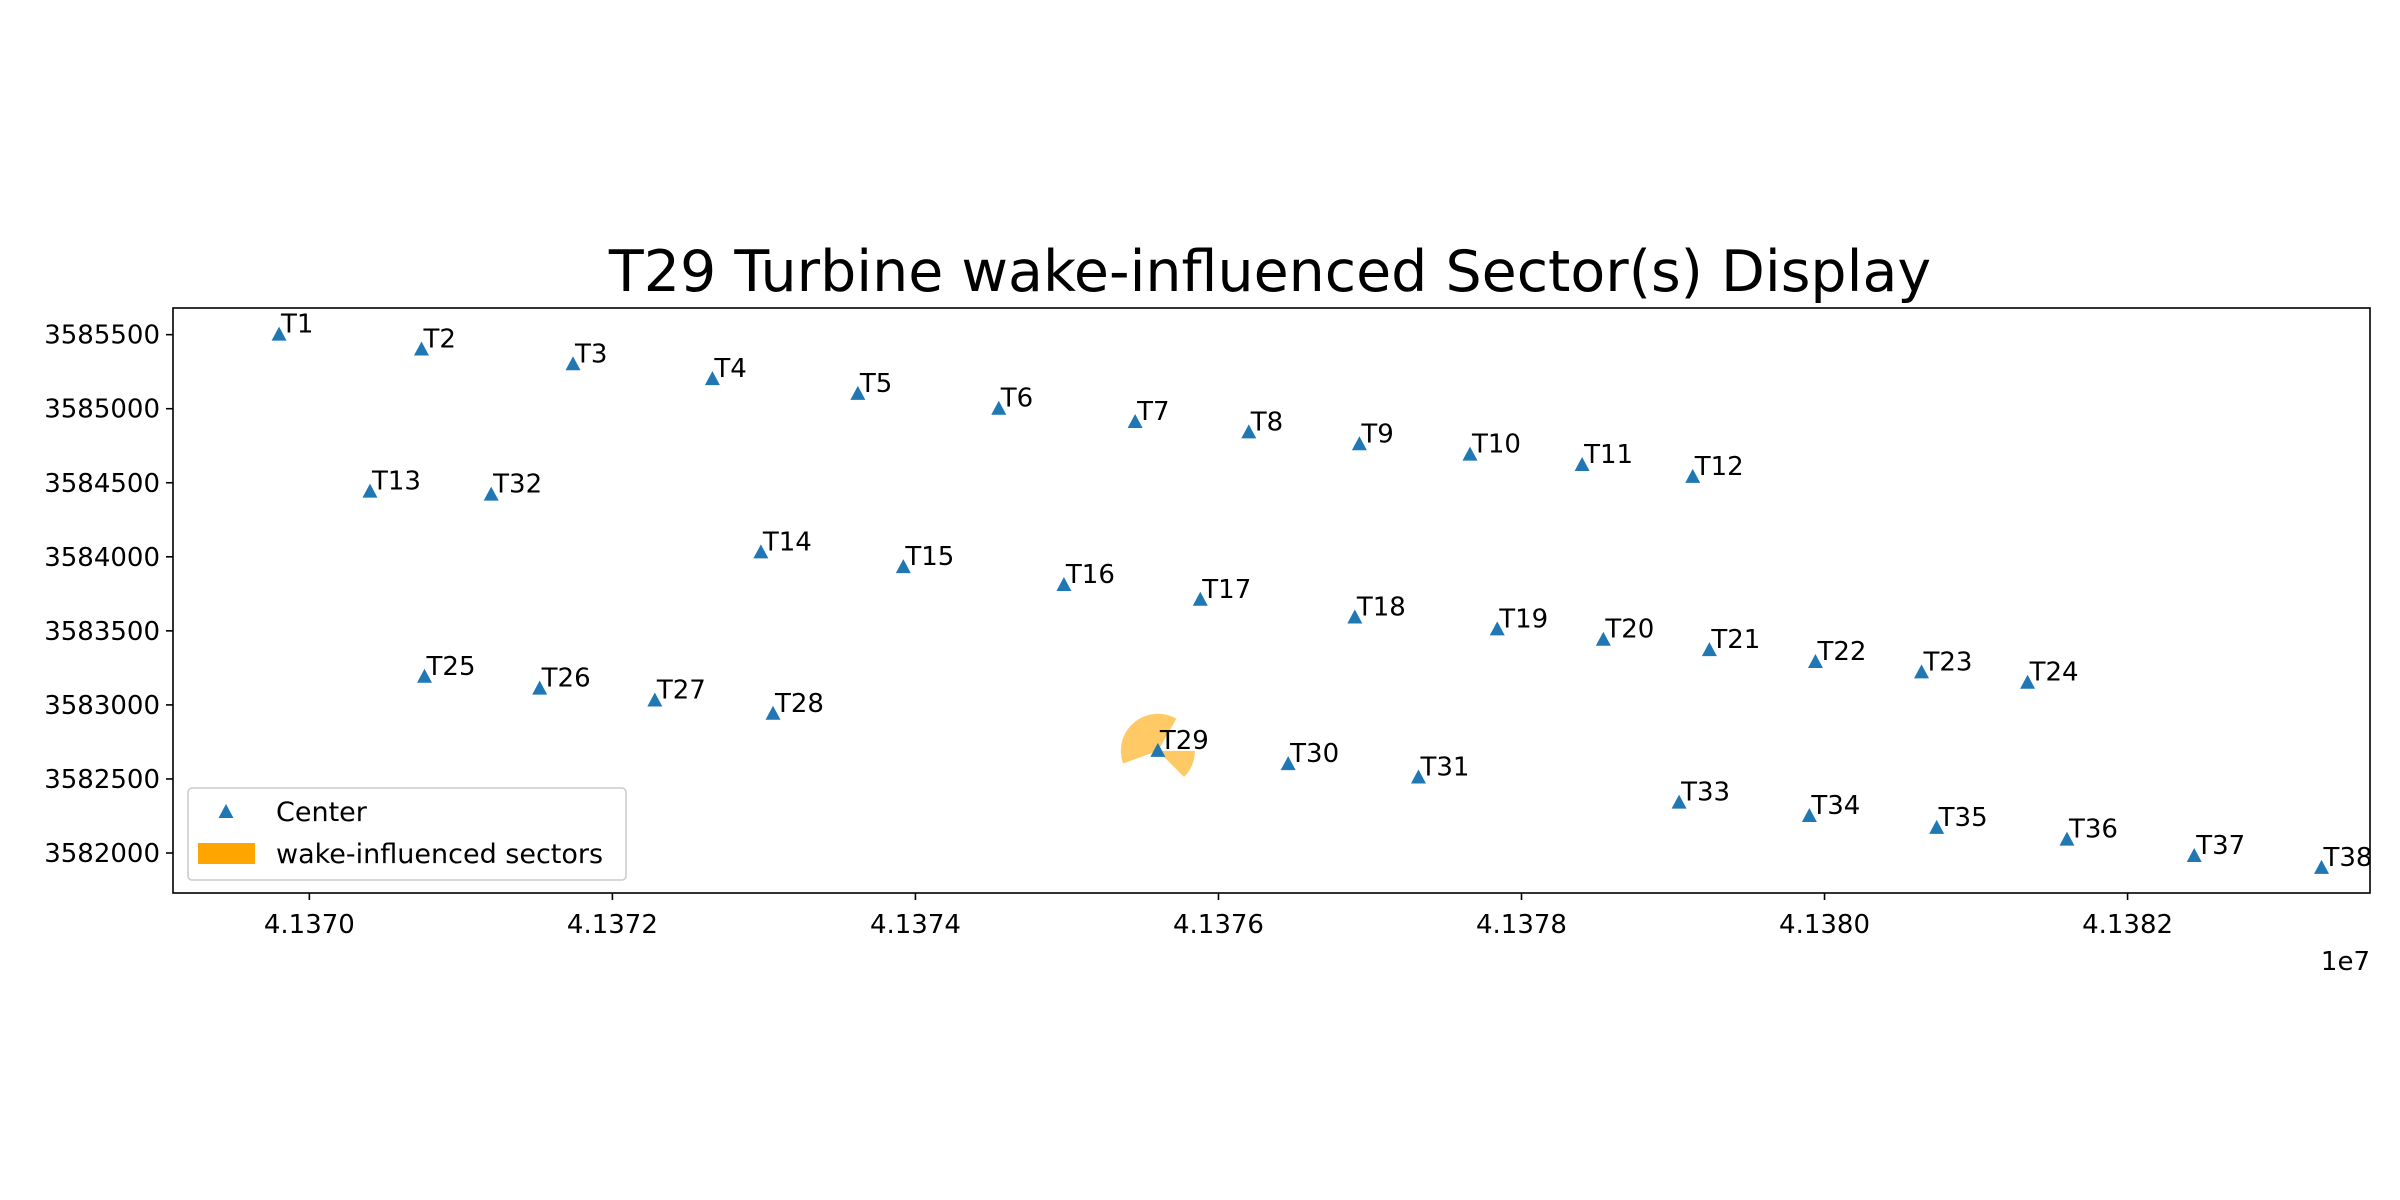 The height and width of the screenshot is (1200, 2400). Describe the element at coordinates (1184, 741) in the screenshot. I see `turbine-label: T29` at that location.